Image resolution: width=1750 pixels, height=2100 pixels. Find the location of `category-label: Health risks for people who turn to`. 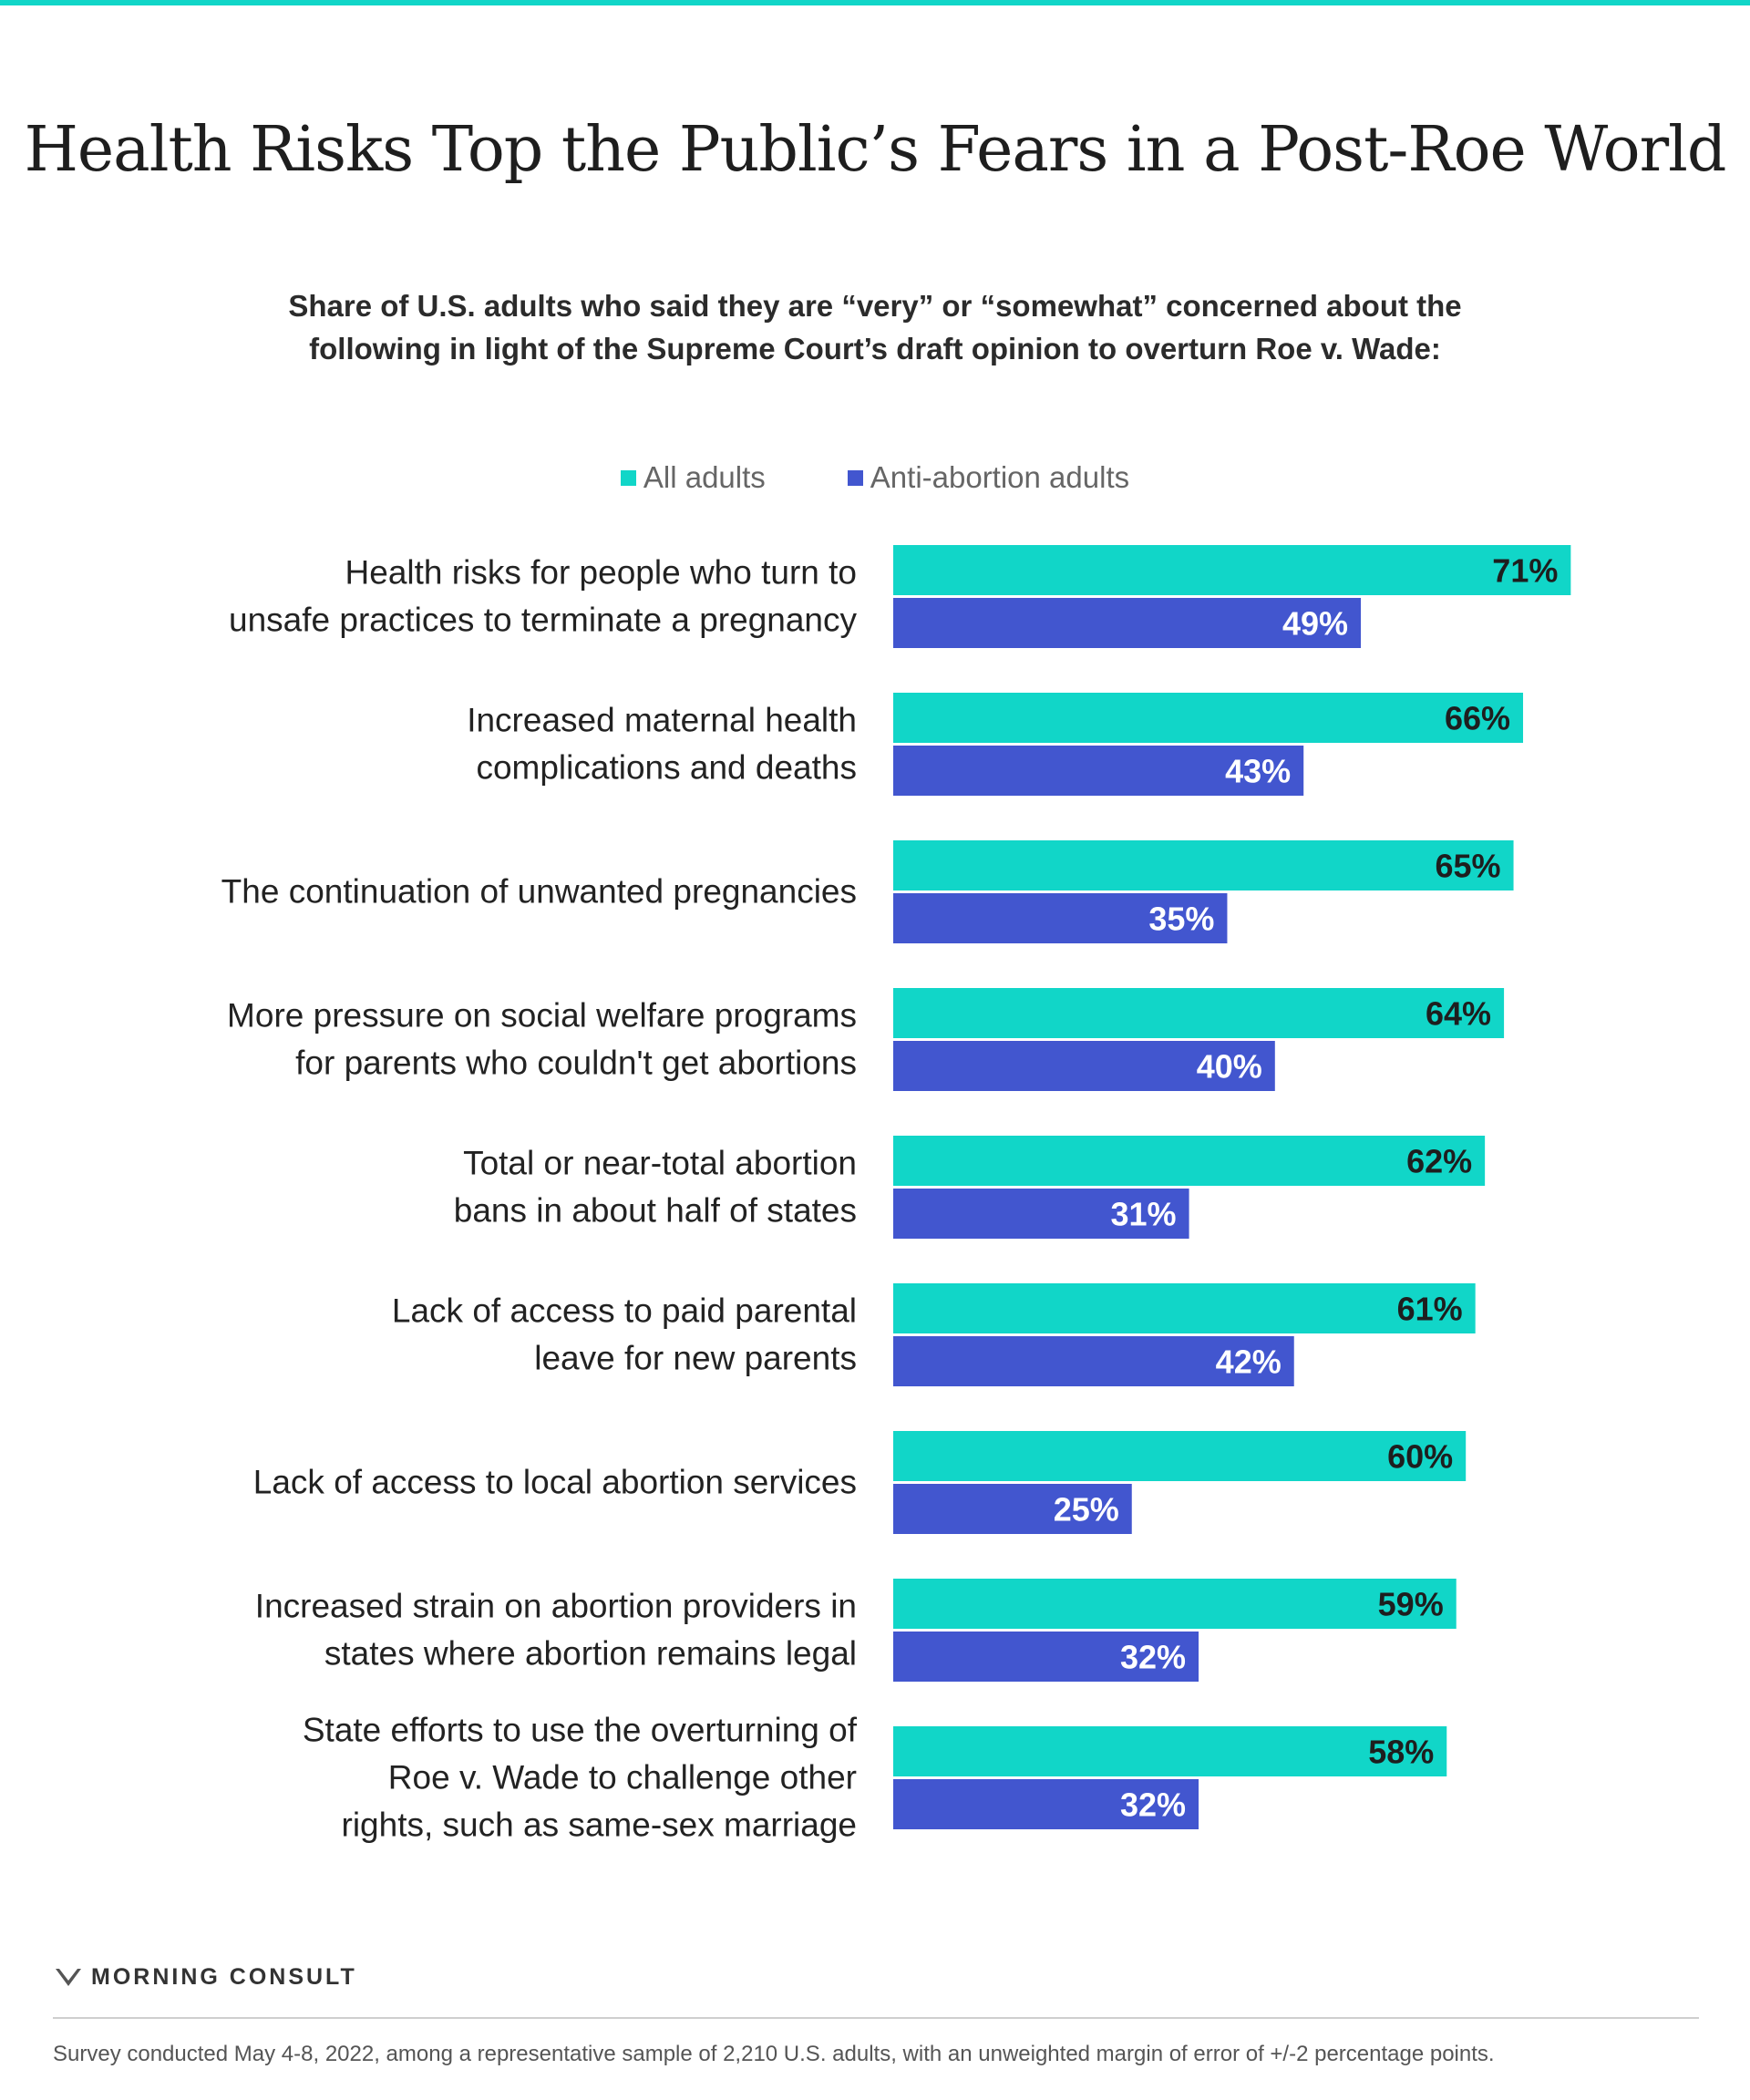

category-label: Health risks for people who turn to is located at coordinates (601, 573).